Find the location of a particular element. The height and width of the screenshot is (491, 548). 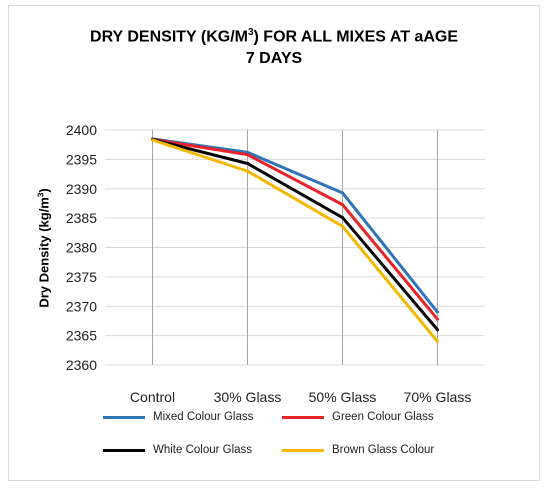

legend-item-3: Brown Glass Colour is located at coordinates (358, 450).